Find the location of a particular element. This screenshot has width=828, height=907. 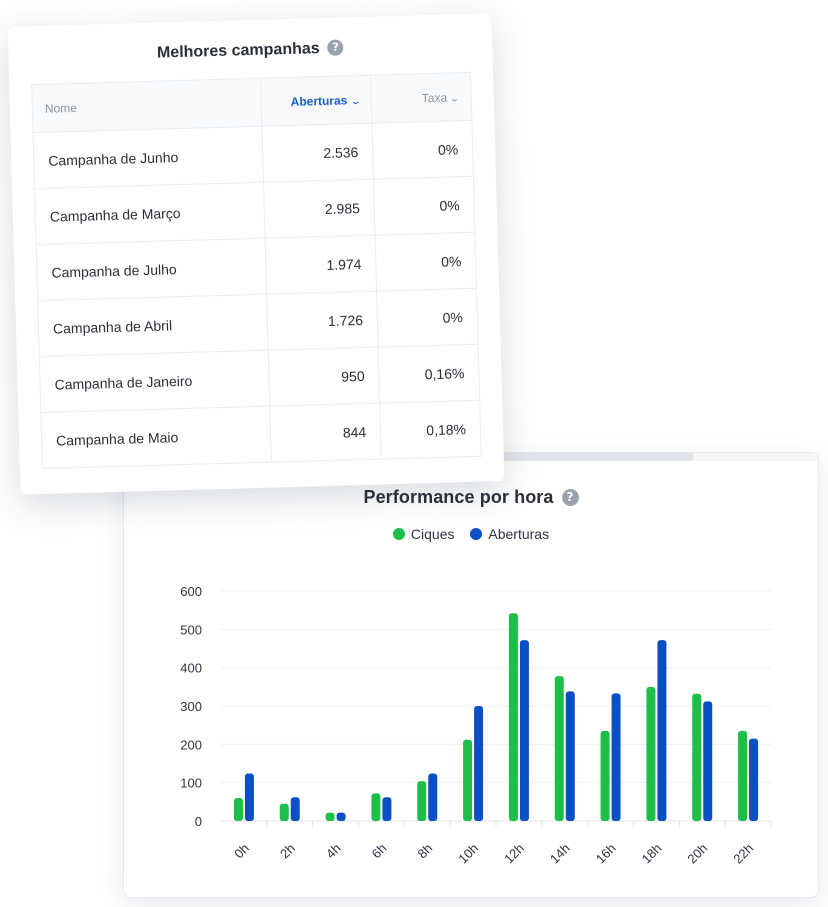

bar-ciques-12h is located at coordinates (513, 717).